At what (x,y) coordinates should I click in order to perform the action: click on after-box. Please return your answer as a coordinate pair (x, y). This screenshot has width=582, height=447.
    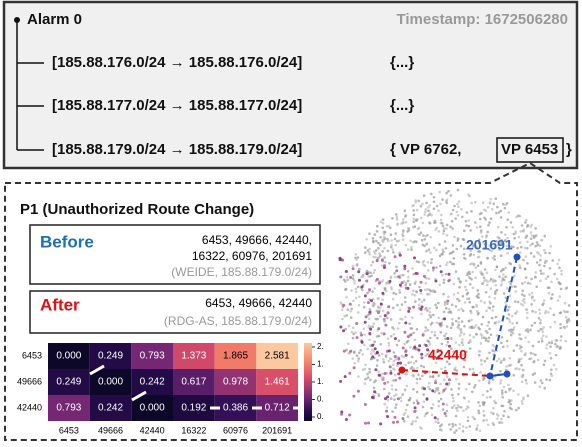
    Looking at the image, I should click on (175, 312).